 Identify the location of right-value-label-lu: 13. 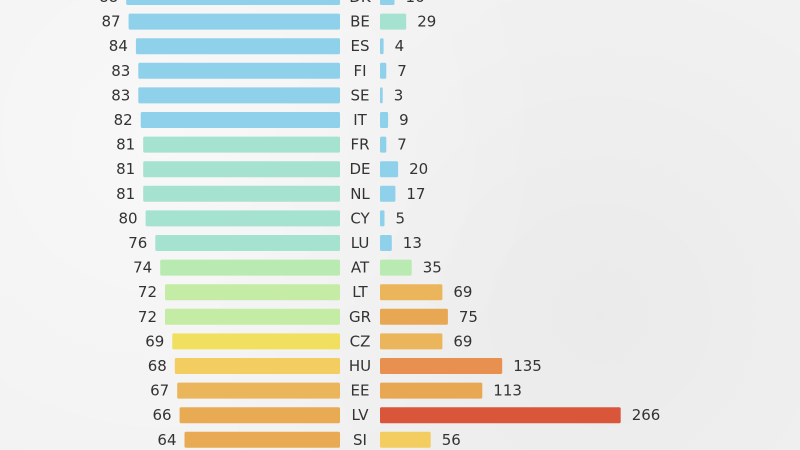
(412, 243).